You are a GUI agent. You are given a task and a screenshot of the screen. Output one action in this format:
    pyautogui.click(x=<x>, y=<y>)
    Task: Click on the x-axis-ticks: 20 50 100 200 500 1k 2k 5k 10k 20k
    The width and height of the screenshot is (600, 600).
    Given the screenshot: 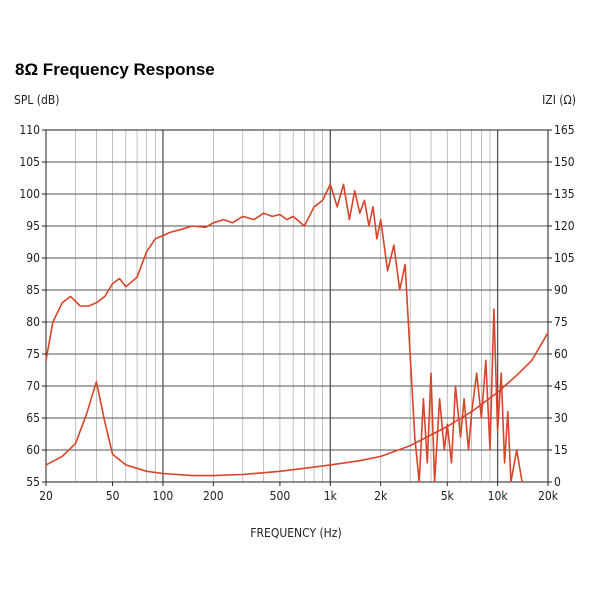 What is the action you would take?
    pyautogui.click(x=299, y=492)
    